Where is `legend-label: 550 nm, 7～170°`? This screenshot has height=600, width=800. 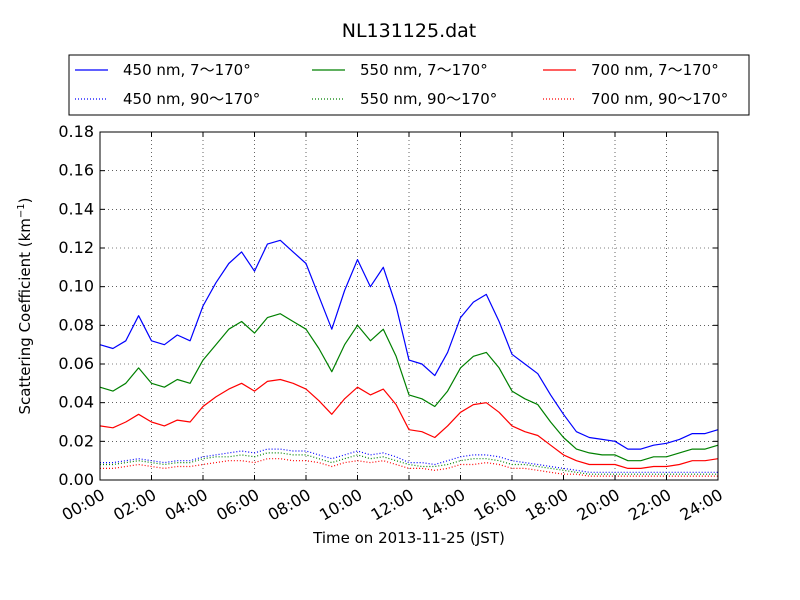 legend-label: 550 nm, 7～170° is located at coordinates (424, 70).